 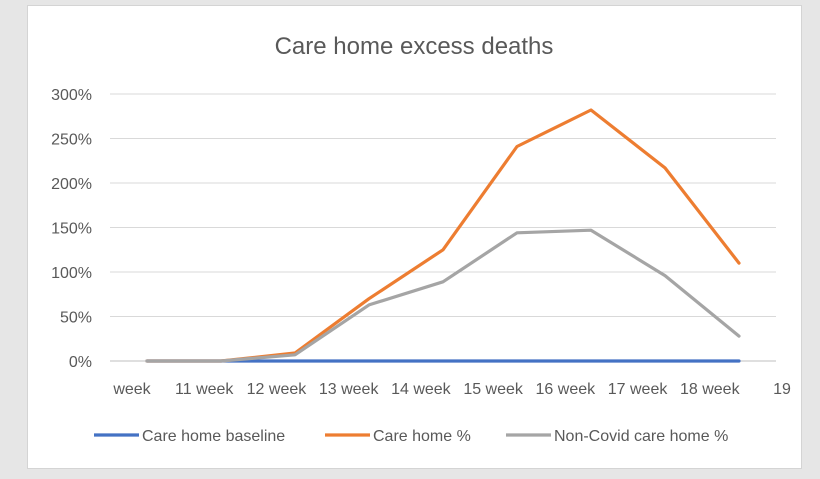 What do you see at coordinates (421, 389) in the screenshot?
I see `x-tick-label: 14 week` at bounding box center [421, 389].